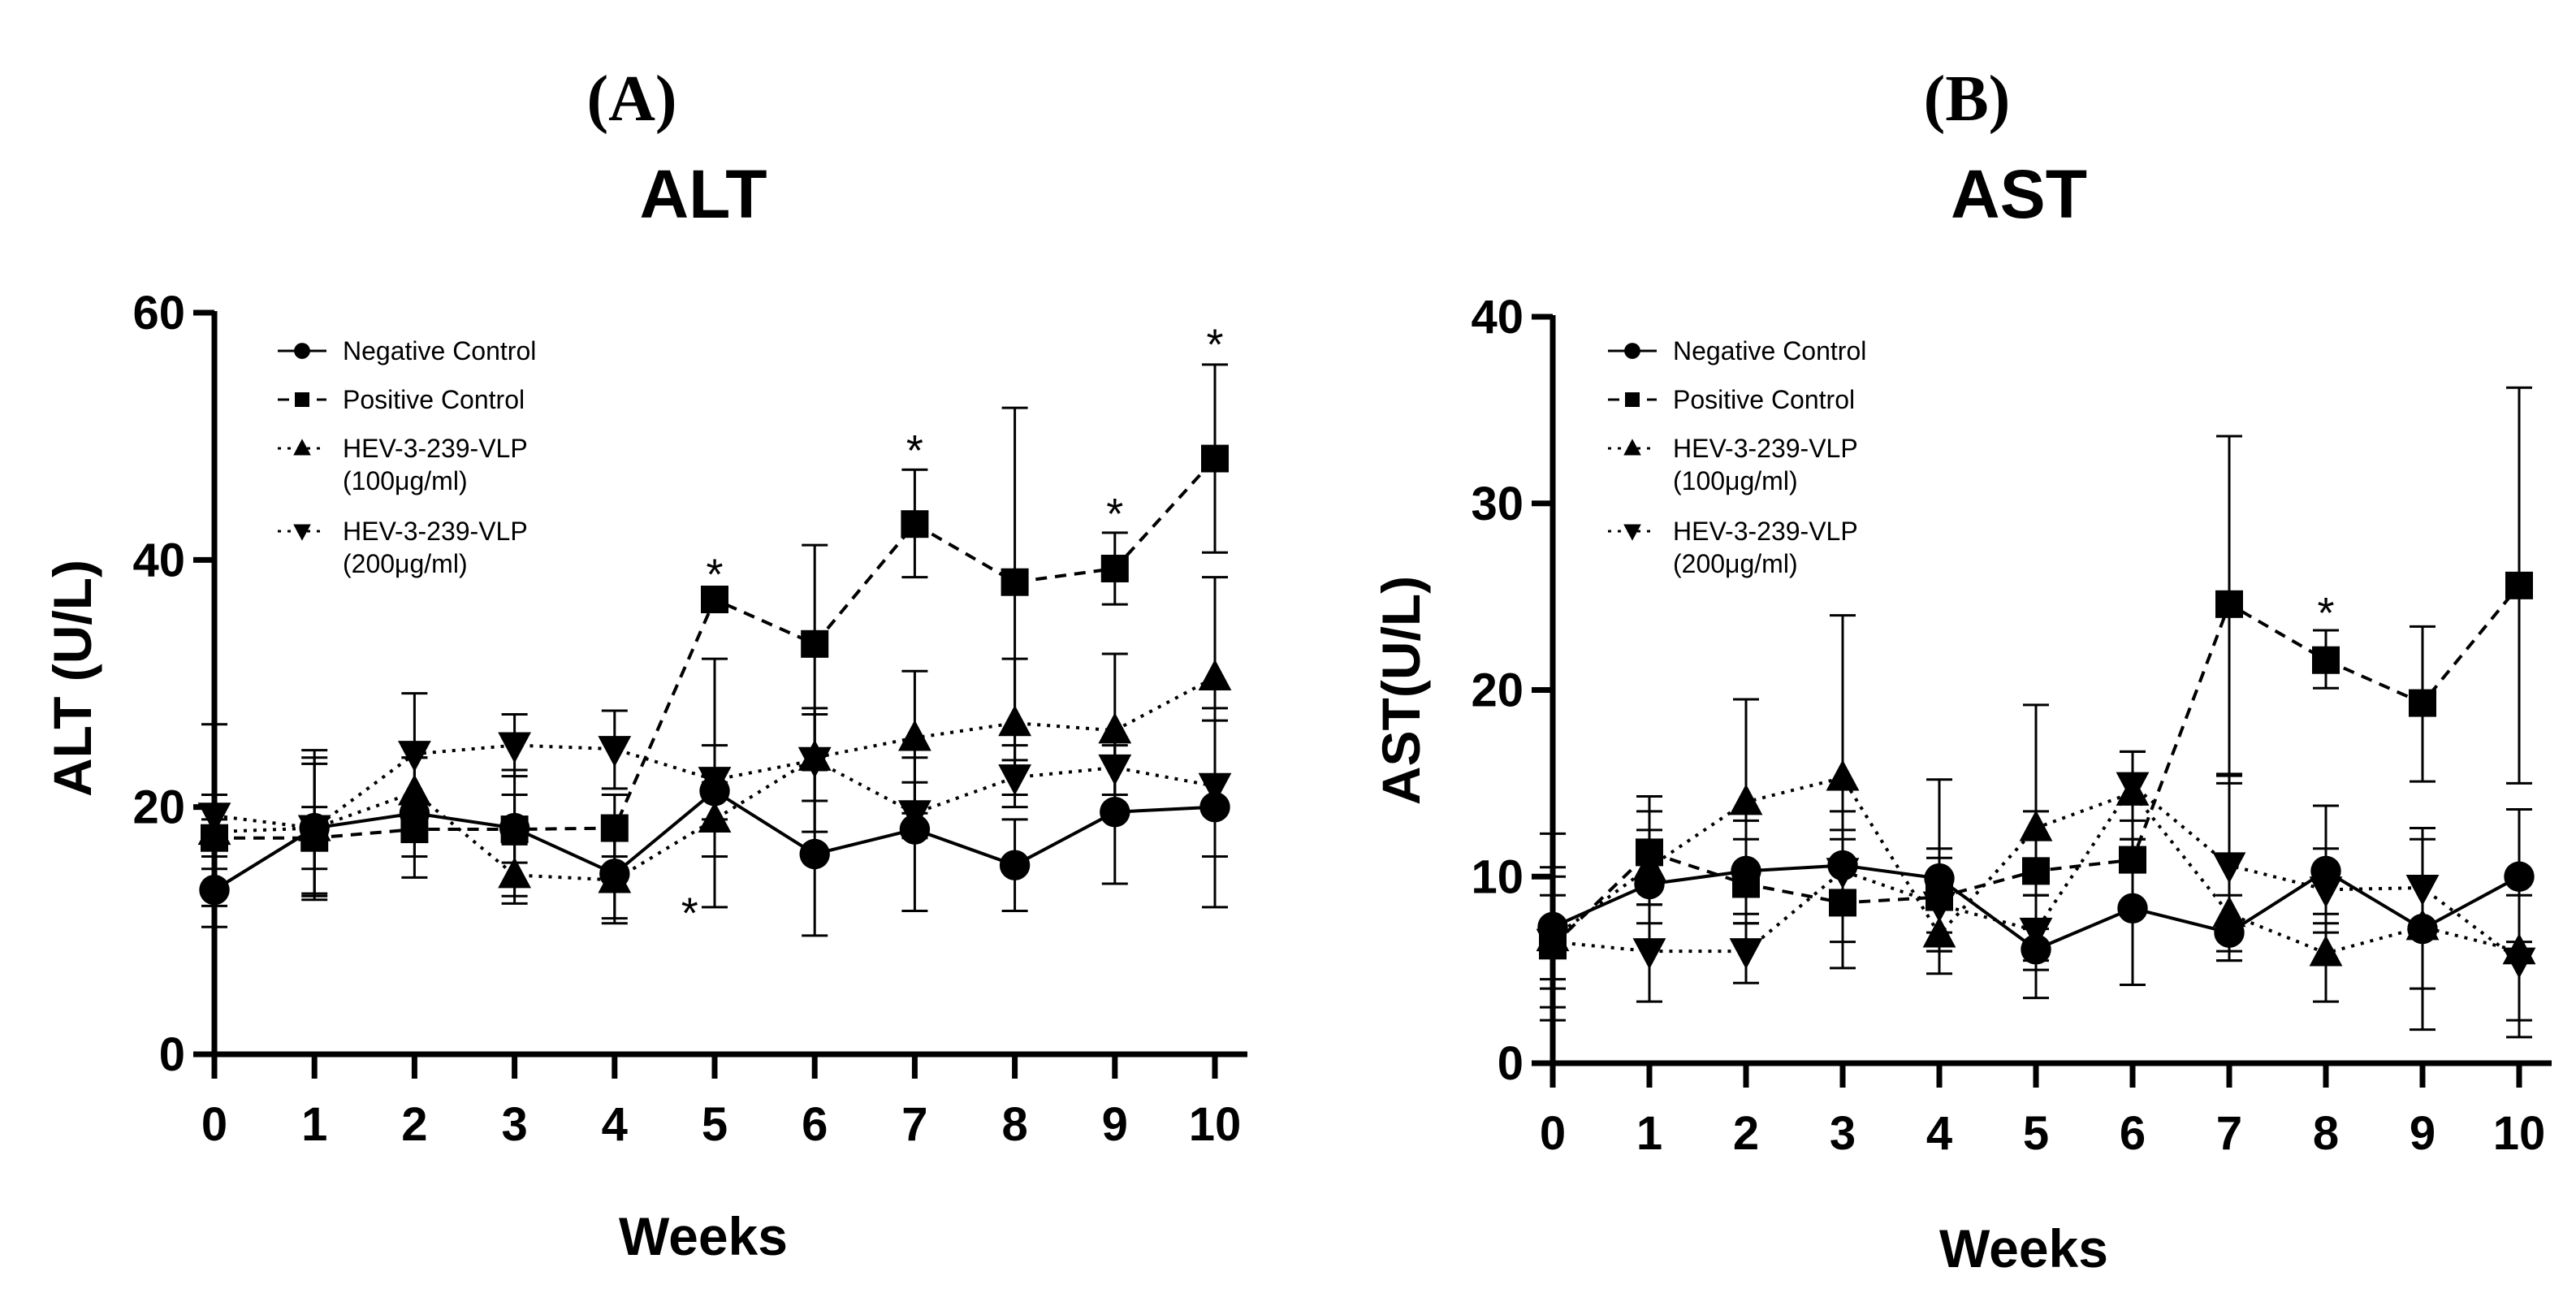 The image size is (2576, 1315). What do you see at coordinates (158, 807) in the screenshot?
I see `chart-a-y-tick-label: 20` at bounding box center [158, 807].